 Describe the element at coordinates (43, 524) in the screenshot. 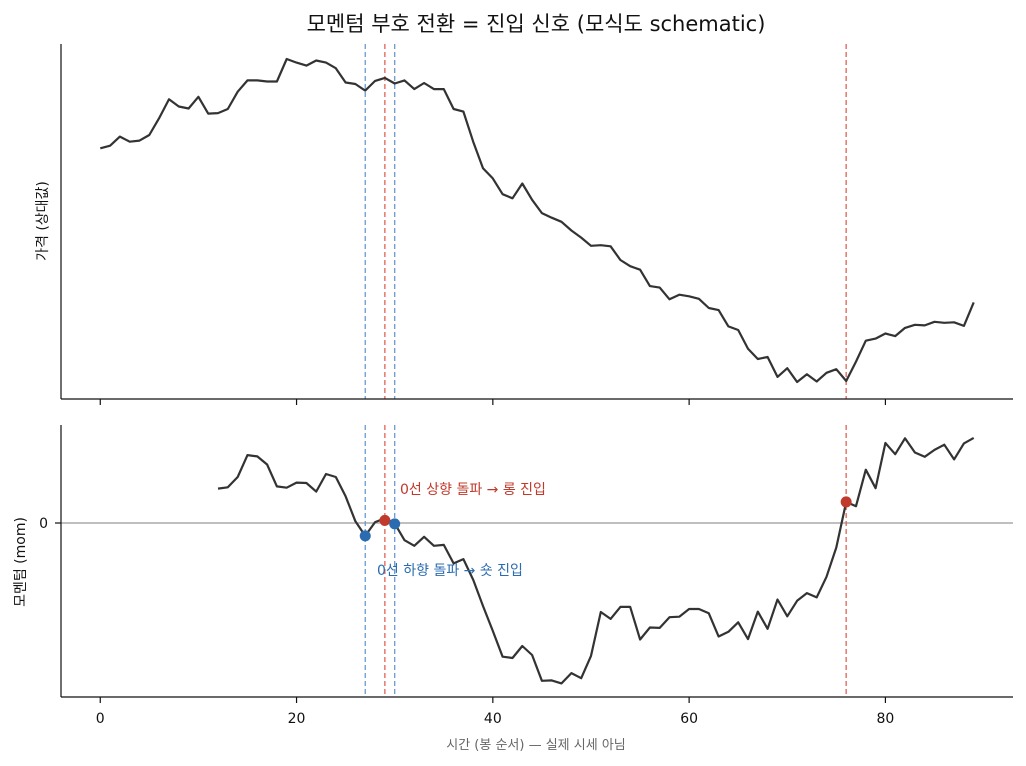

I see `y-tick-zero-label: 0` at that location.